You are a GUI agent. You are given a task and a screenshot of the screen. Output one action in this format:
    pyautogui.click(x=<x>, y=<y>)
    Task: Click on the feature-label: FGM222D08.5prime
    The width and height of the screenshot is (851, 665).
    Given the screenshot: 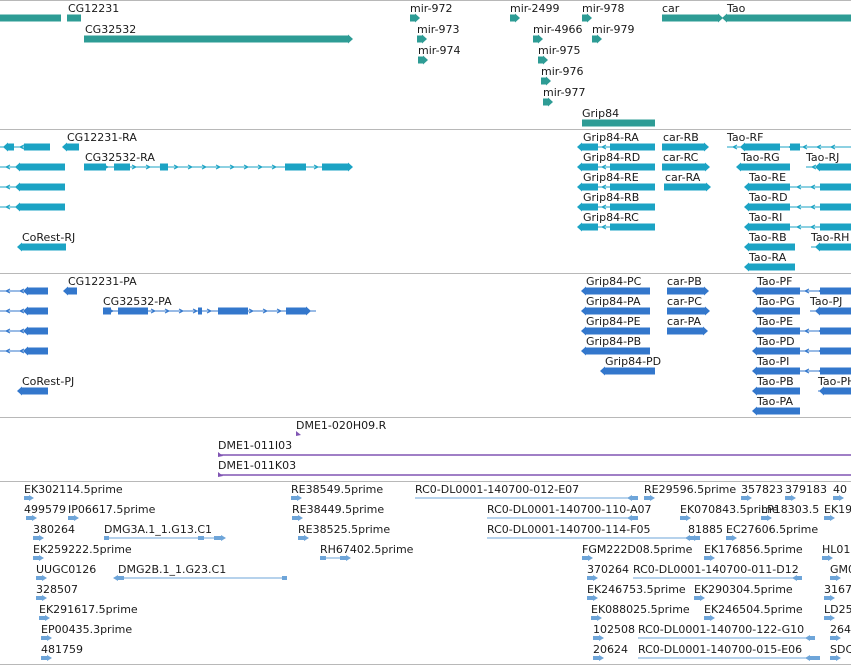 What is the action you would take?
    pyautogui.click(x=637, y=549)
    